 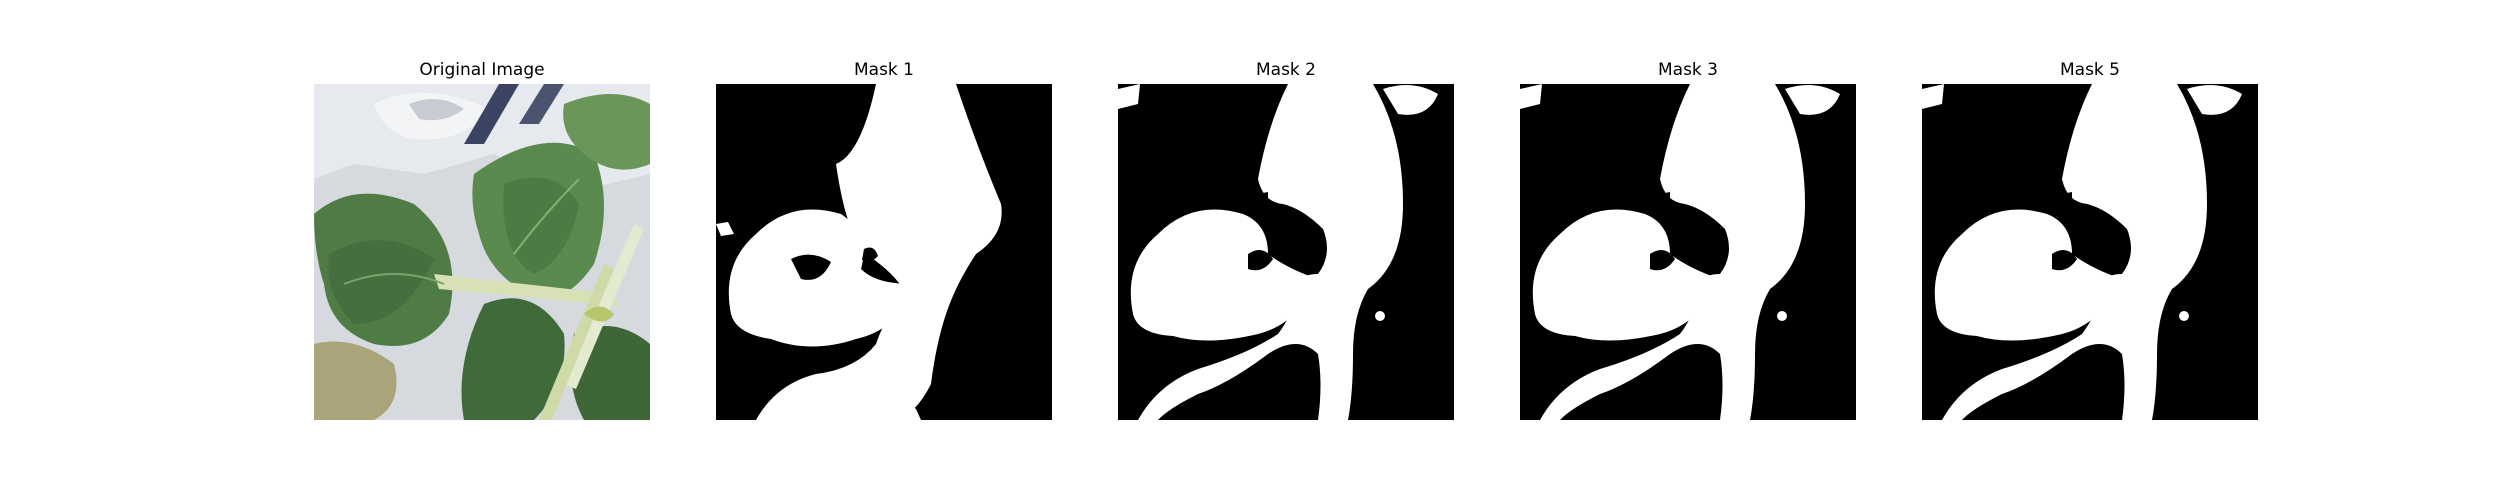 What do you see at coordinates (1286, 252) in the screenshot?
I see `mask-2-image` at bounding box center [1286, 252].